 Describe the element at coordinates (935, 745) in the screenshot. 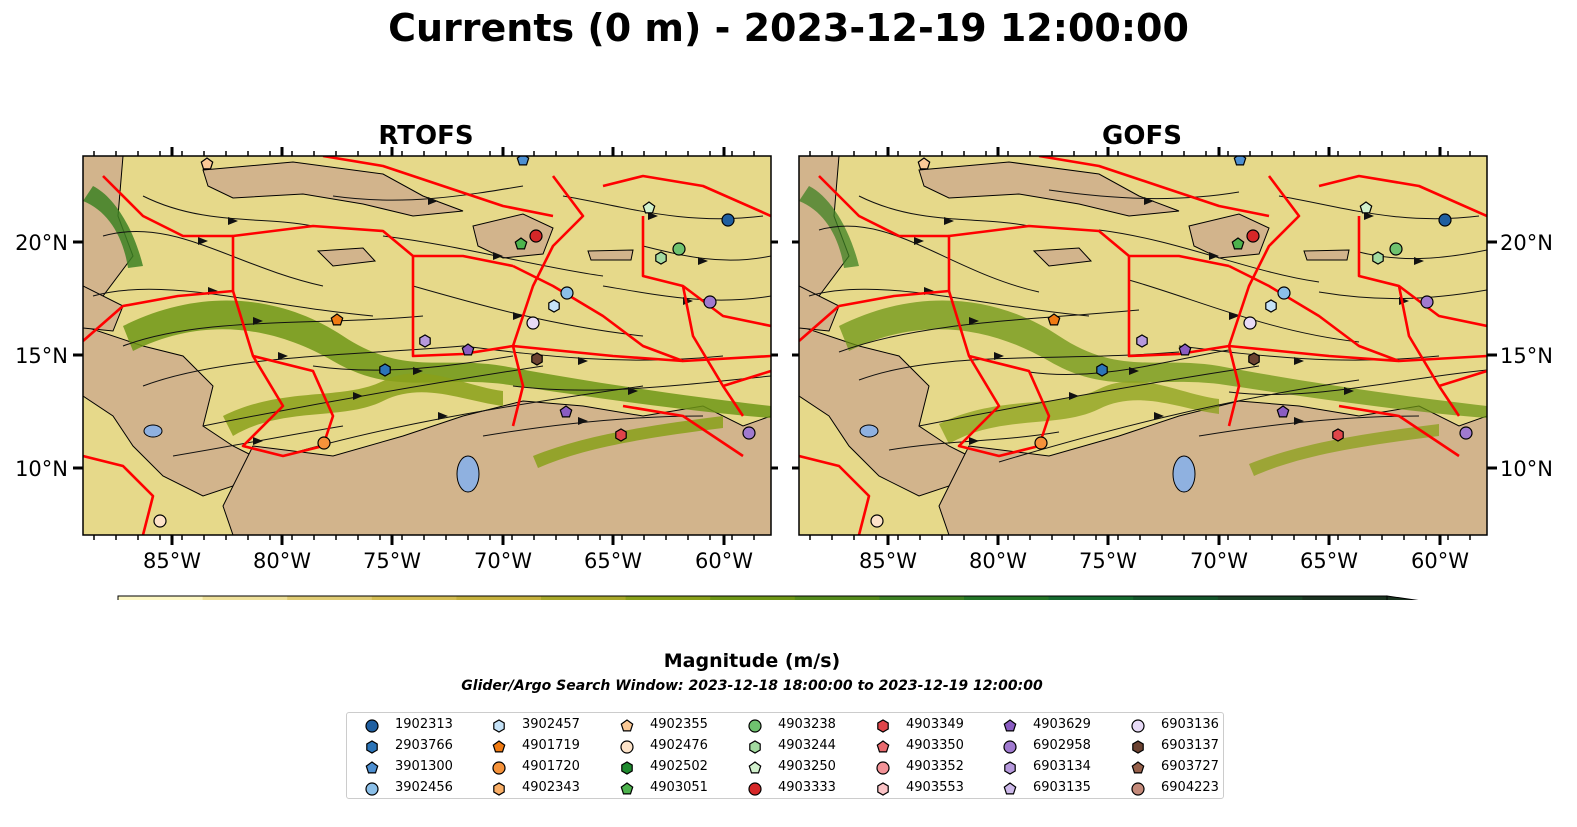

I see `legend-label: 4903350` at that location.